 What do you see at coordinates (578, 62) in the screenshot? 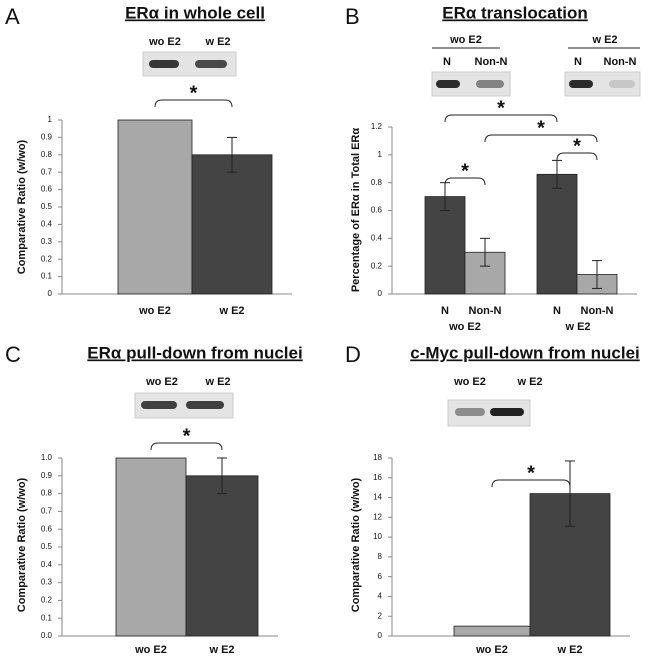
I see `blot-label: N` at bounding box center [578, 62].